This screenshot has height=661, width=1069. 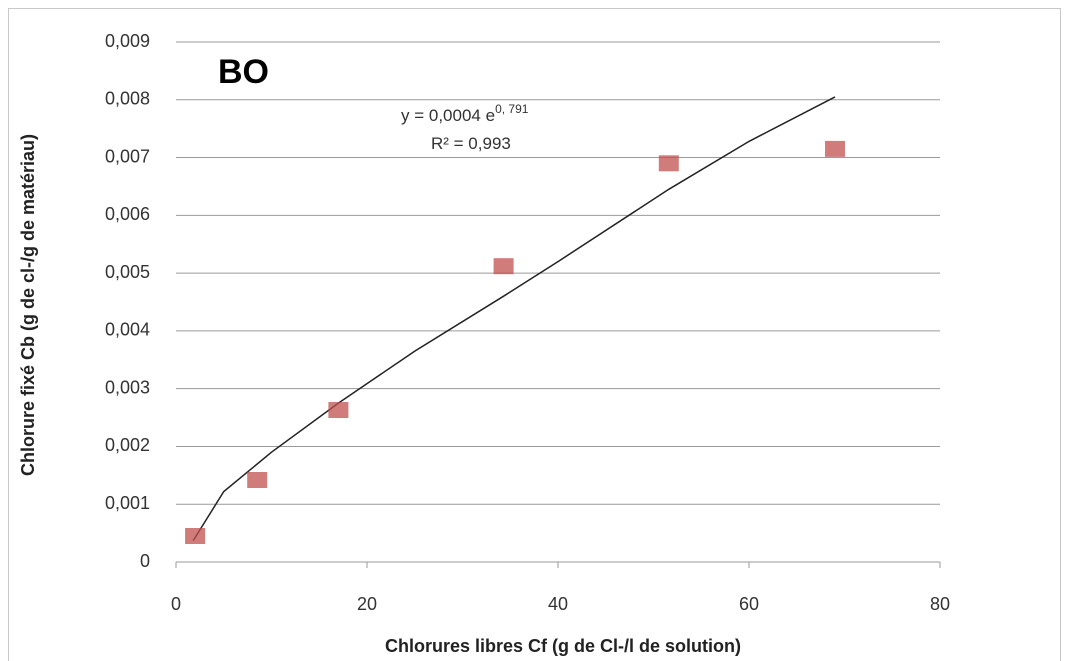 I want to click on x-tick-label: 80, so click(x=940, y=604).